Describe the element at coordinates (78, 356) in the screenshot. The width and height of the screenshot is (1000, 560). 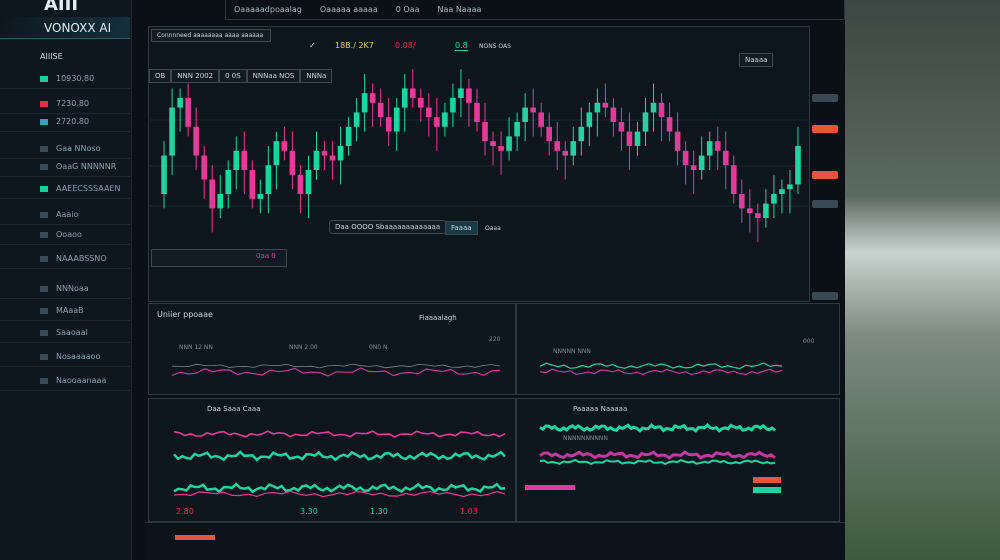
I see `sidebar-item-label: Nosaaaaoo` at that location.